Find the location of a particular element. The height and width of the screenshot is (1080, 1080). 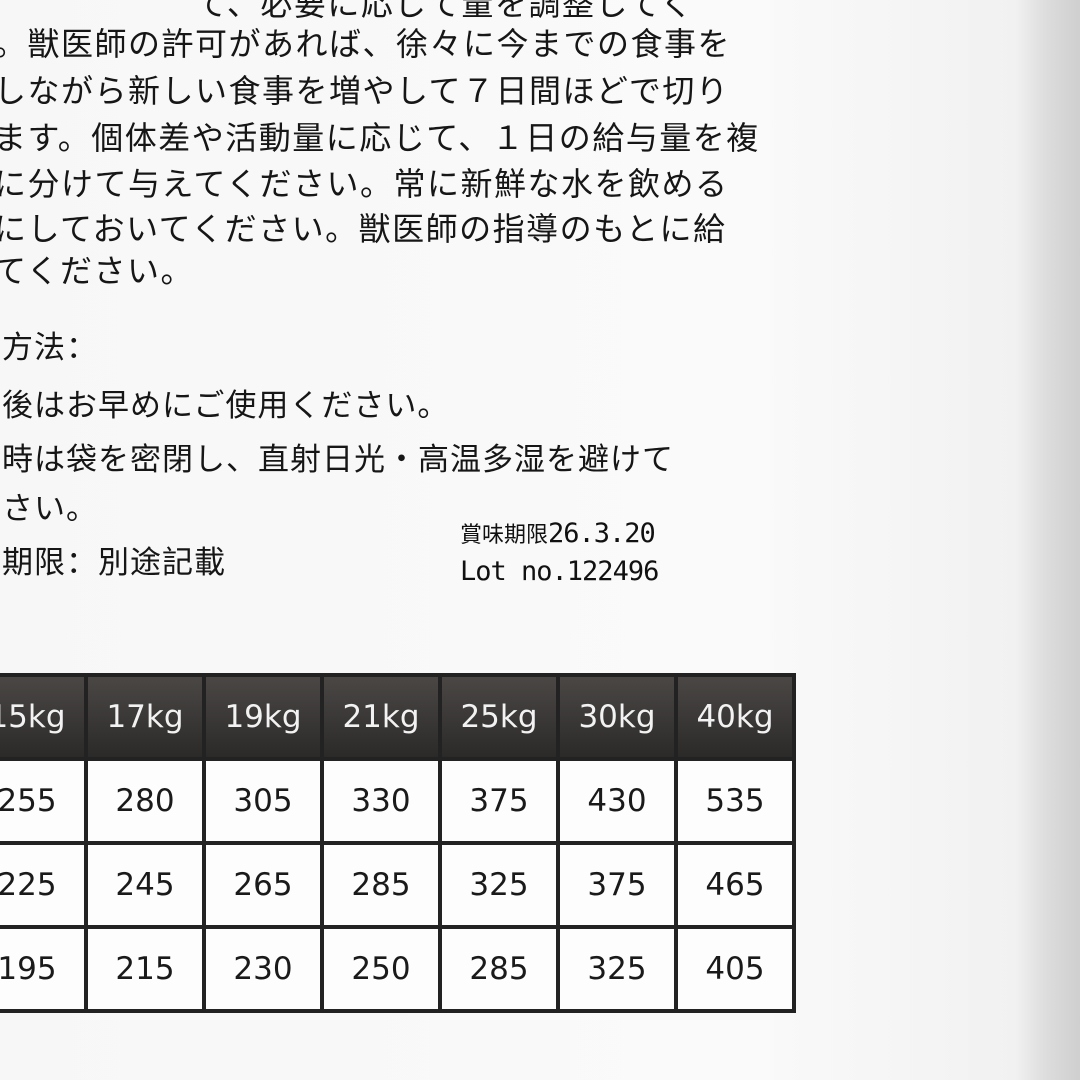

header-cell: 30kg is located at coordinates (617, 717).